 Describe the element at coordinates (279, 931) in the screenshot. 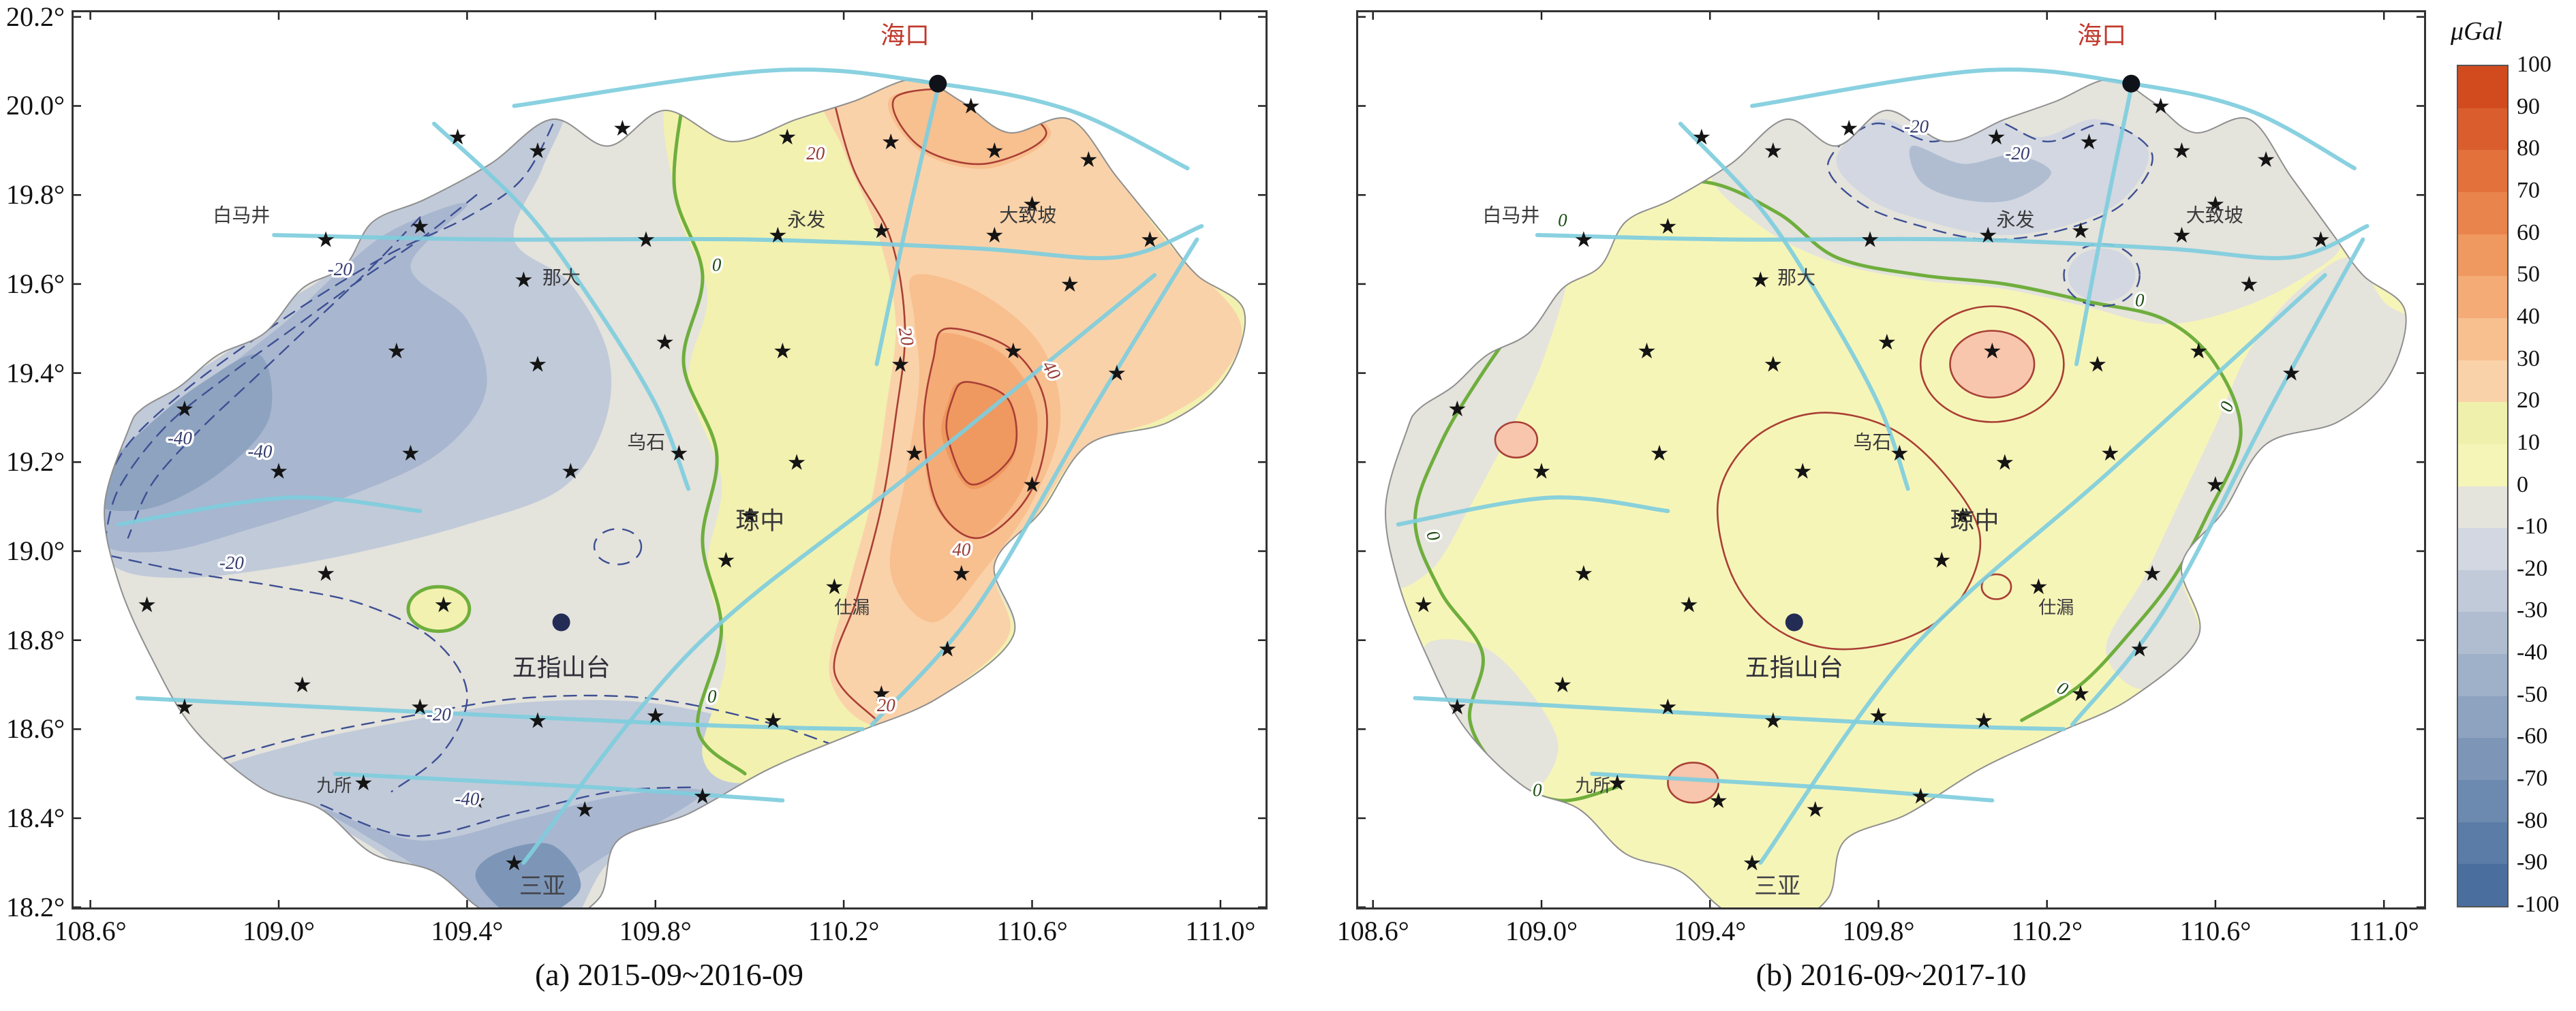

I see `x-axis-tick-label: 109.0°` at that location.